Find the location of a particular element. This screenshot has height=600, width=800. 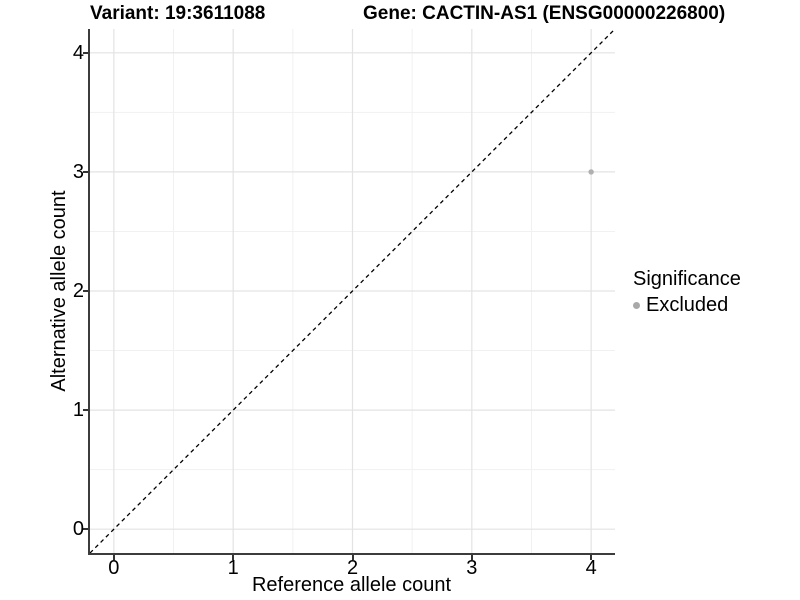

legend-title: Significance is located at coordinates (687, 279).